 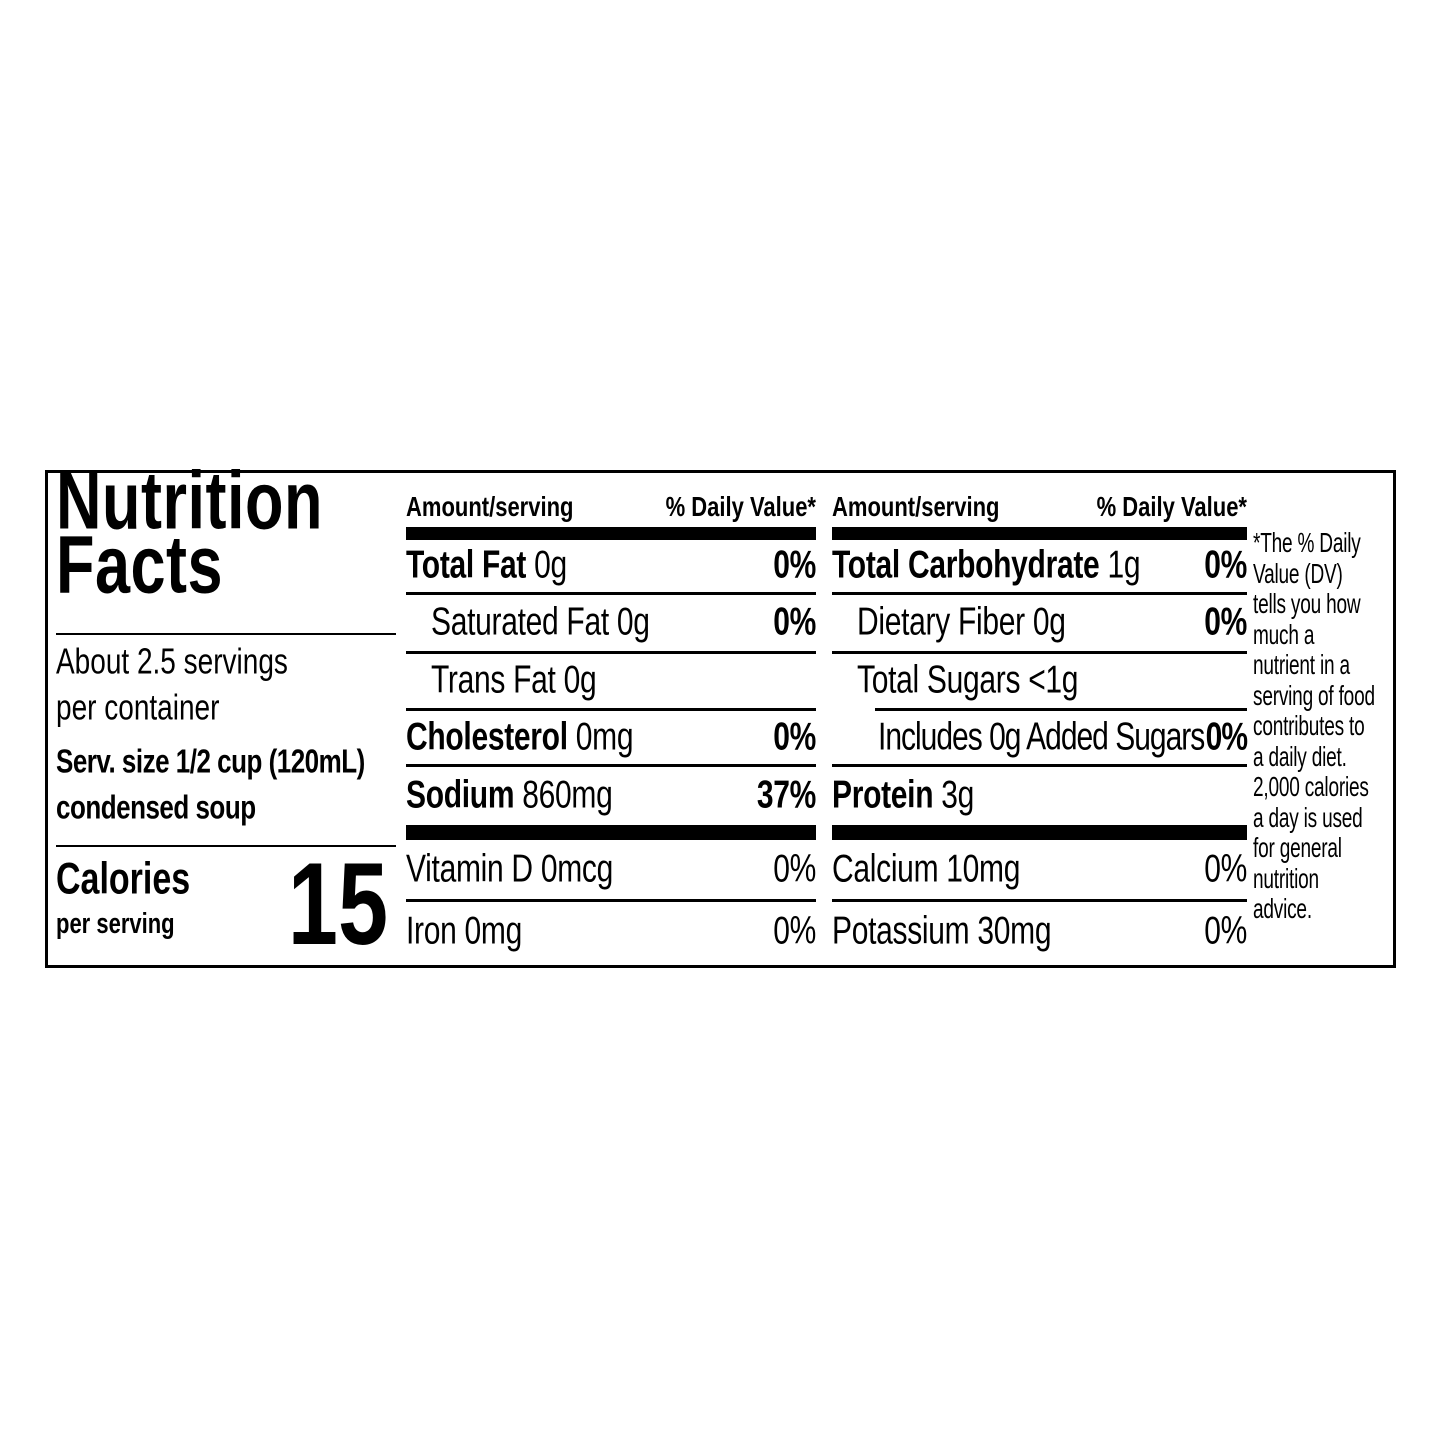 What do you see at coordinates (611, 566) in the screenshot?
I see `row-total-fat: Total Fat 0g 0%` at bounding box center [611, 566].